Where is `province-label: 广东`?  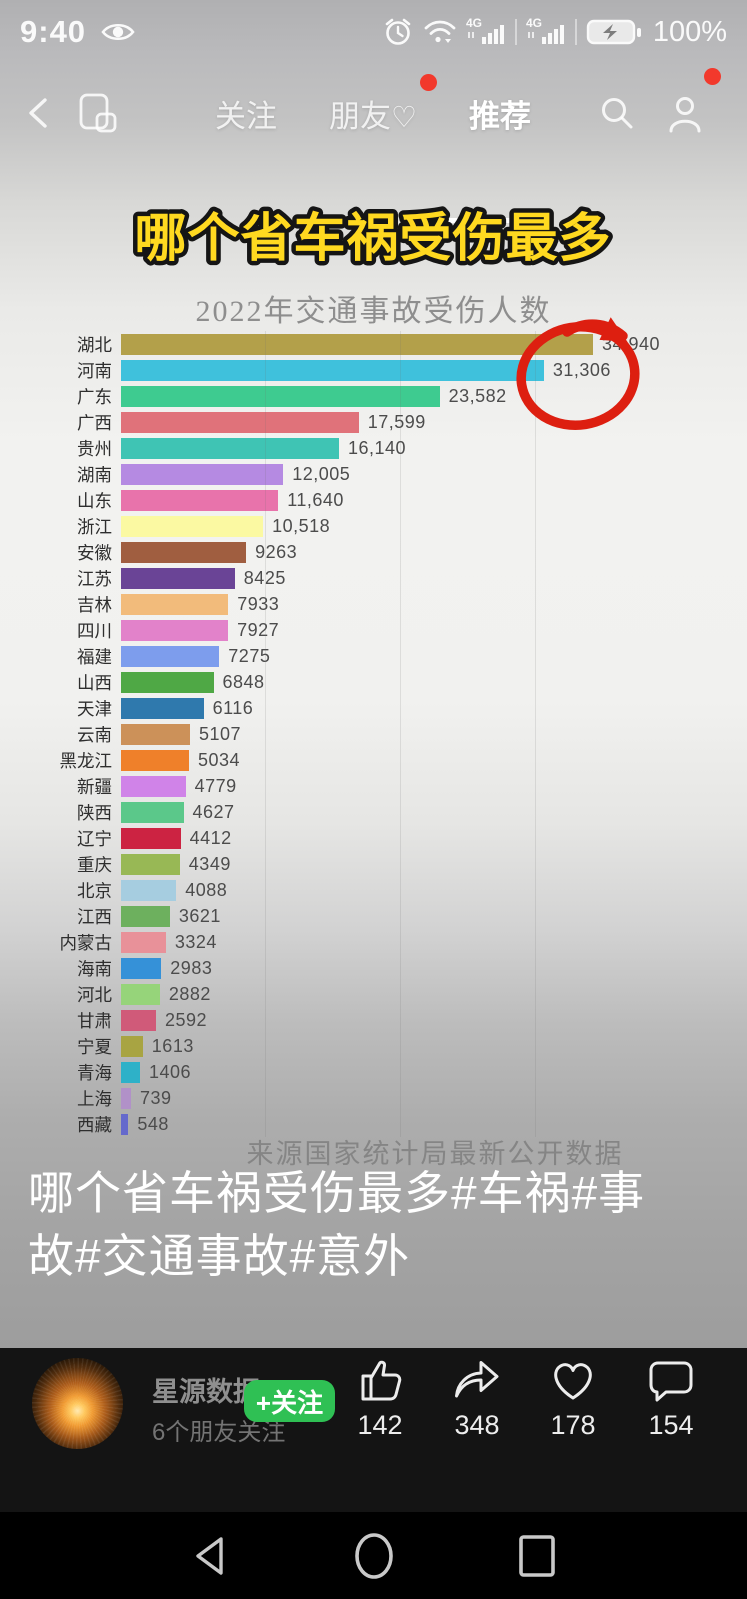
province-label: 广东 is located at coordinates (94, 396).